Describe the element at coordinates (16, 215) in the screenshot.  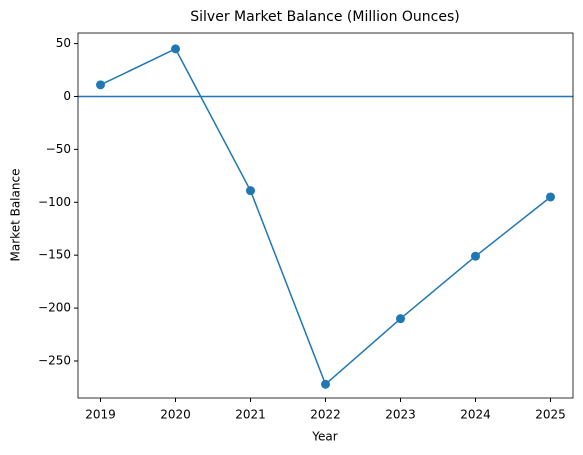
I see `y-axis-label: Market Balance` at that location.